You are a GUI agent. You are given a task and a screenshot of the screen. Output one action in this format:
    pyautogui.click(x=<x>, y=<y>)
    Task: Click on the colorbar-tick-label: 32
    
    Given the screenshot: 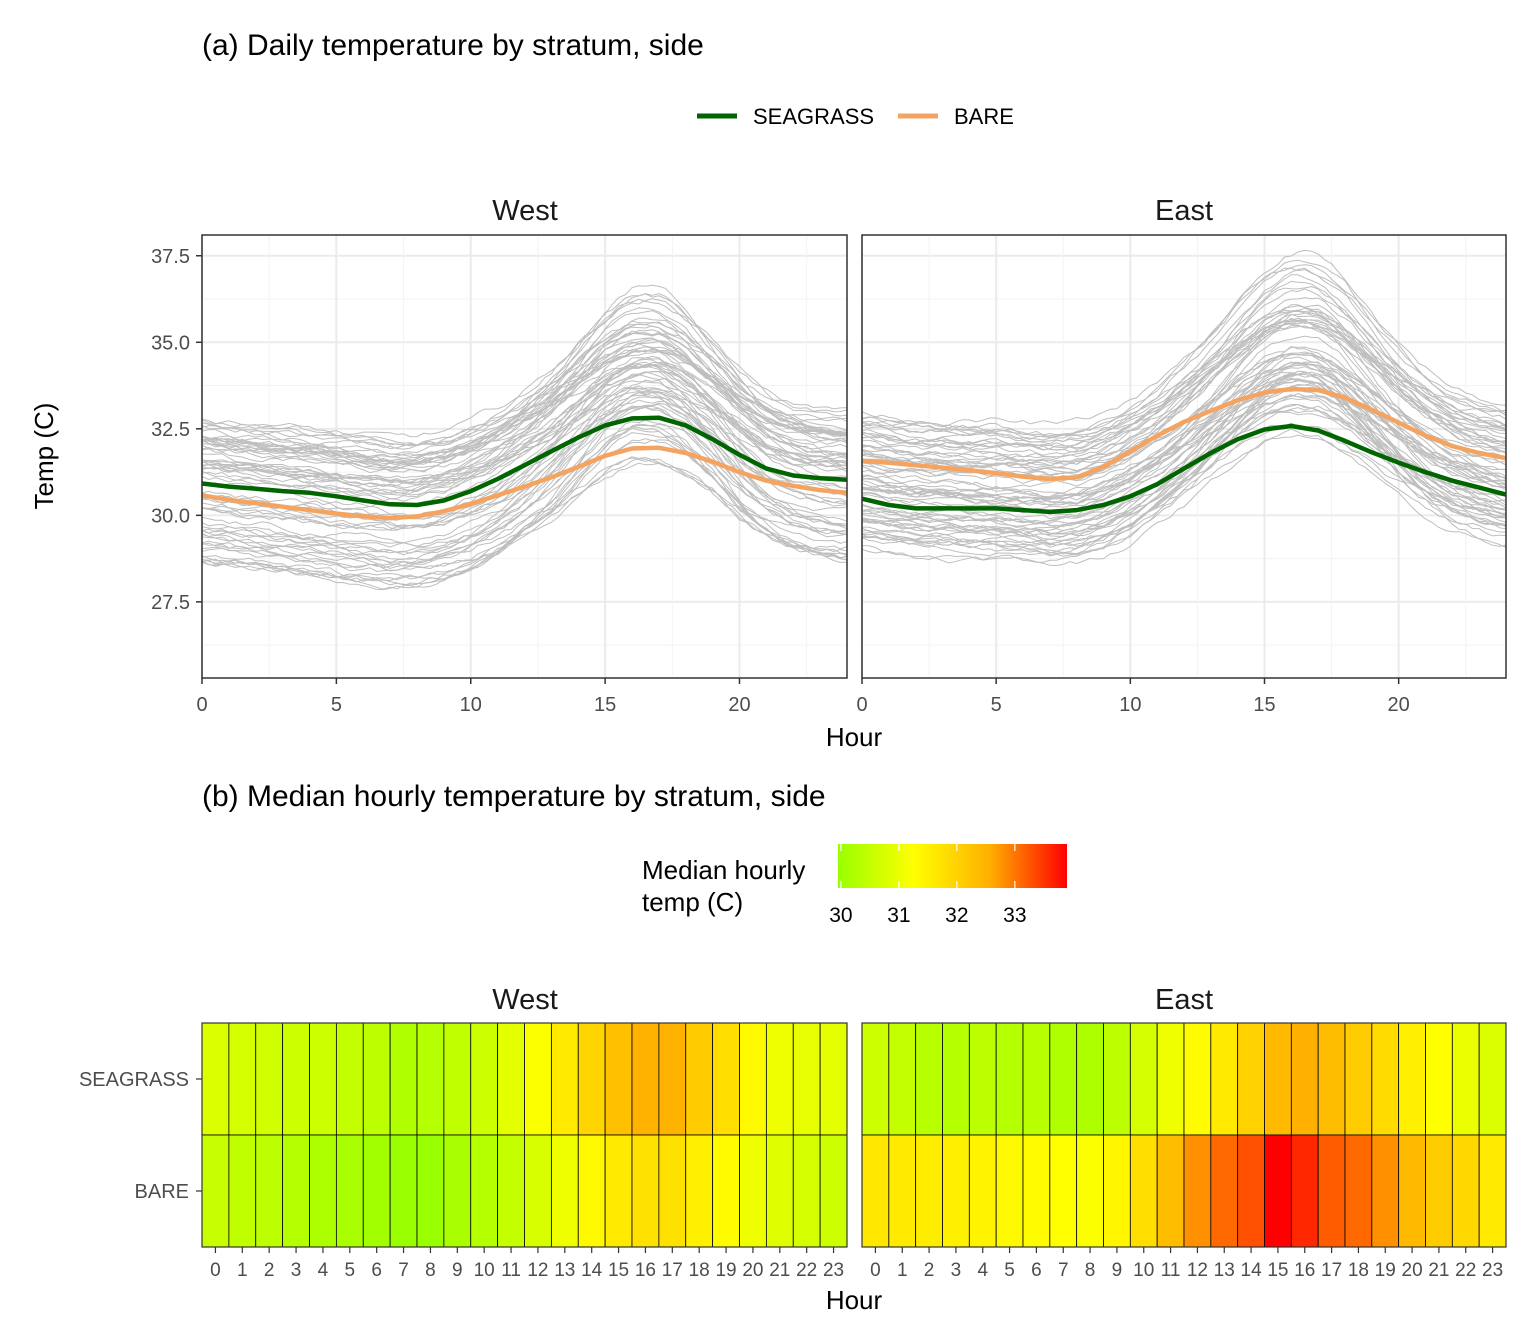 What is the action you would take?
    pyautogui.click(x=956, y=915)
    